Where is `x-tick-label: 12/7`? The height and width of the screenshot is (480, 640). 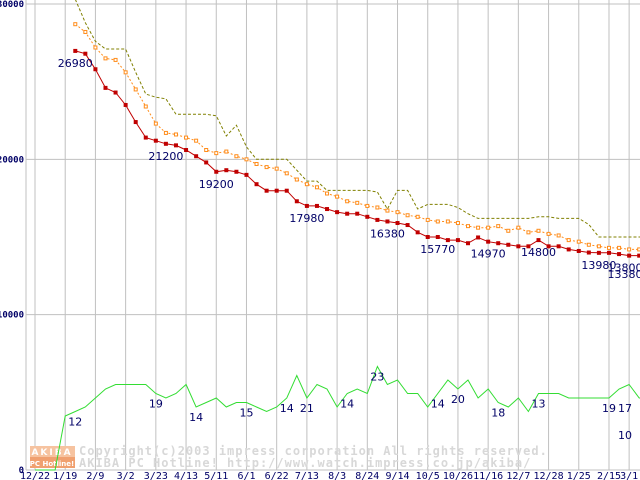 x-tick-label: 12/7 is located at coordinates (518, 475).